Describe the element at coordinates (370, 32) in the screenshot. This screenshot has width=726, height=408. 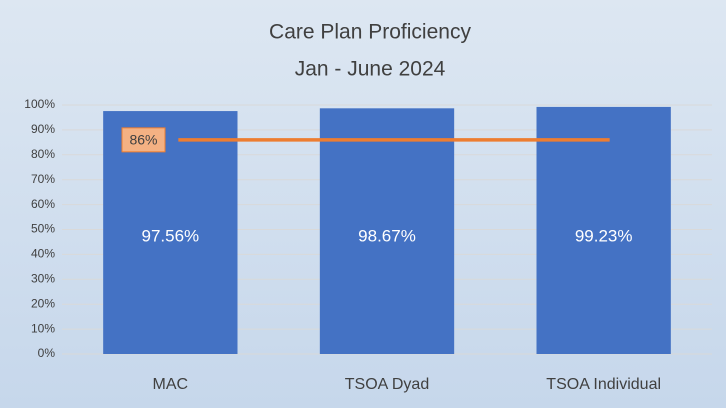
I see `chart-title: Care Plan Proficiency` at that location.